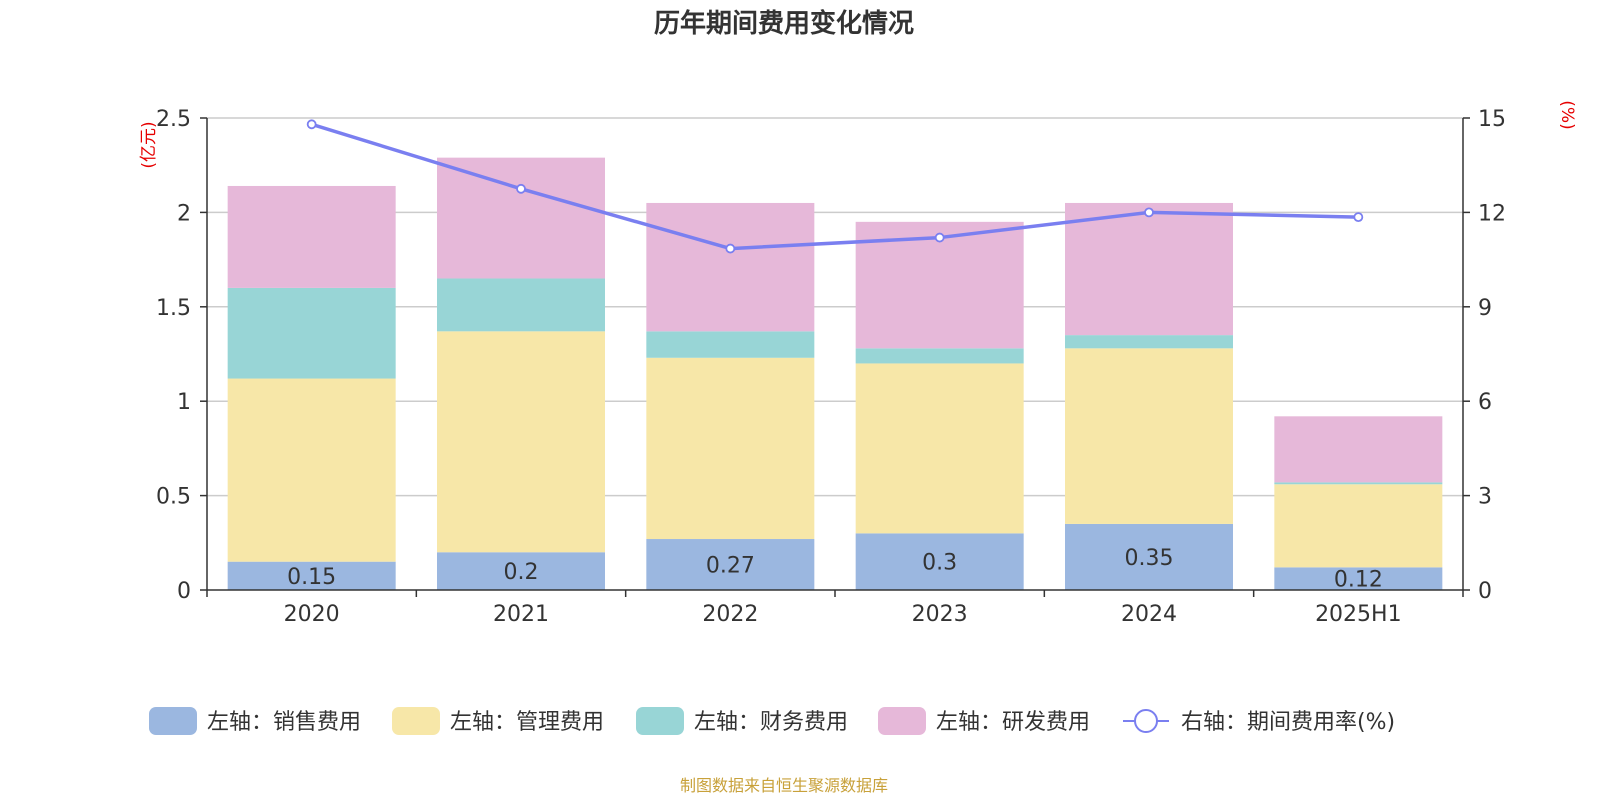 Image resolution: width=1600 pixels, height=800 pixels. What do you see at coordinates (1013, 722) in the screenshot?
I see `legend-label: 左轴：研发费用` at bounding box center [1013, 722].